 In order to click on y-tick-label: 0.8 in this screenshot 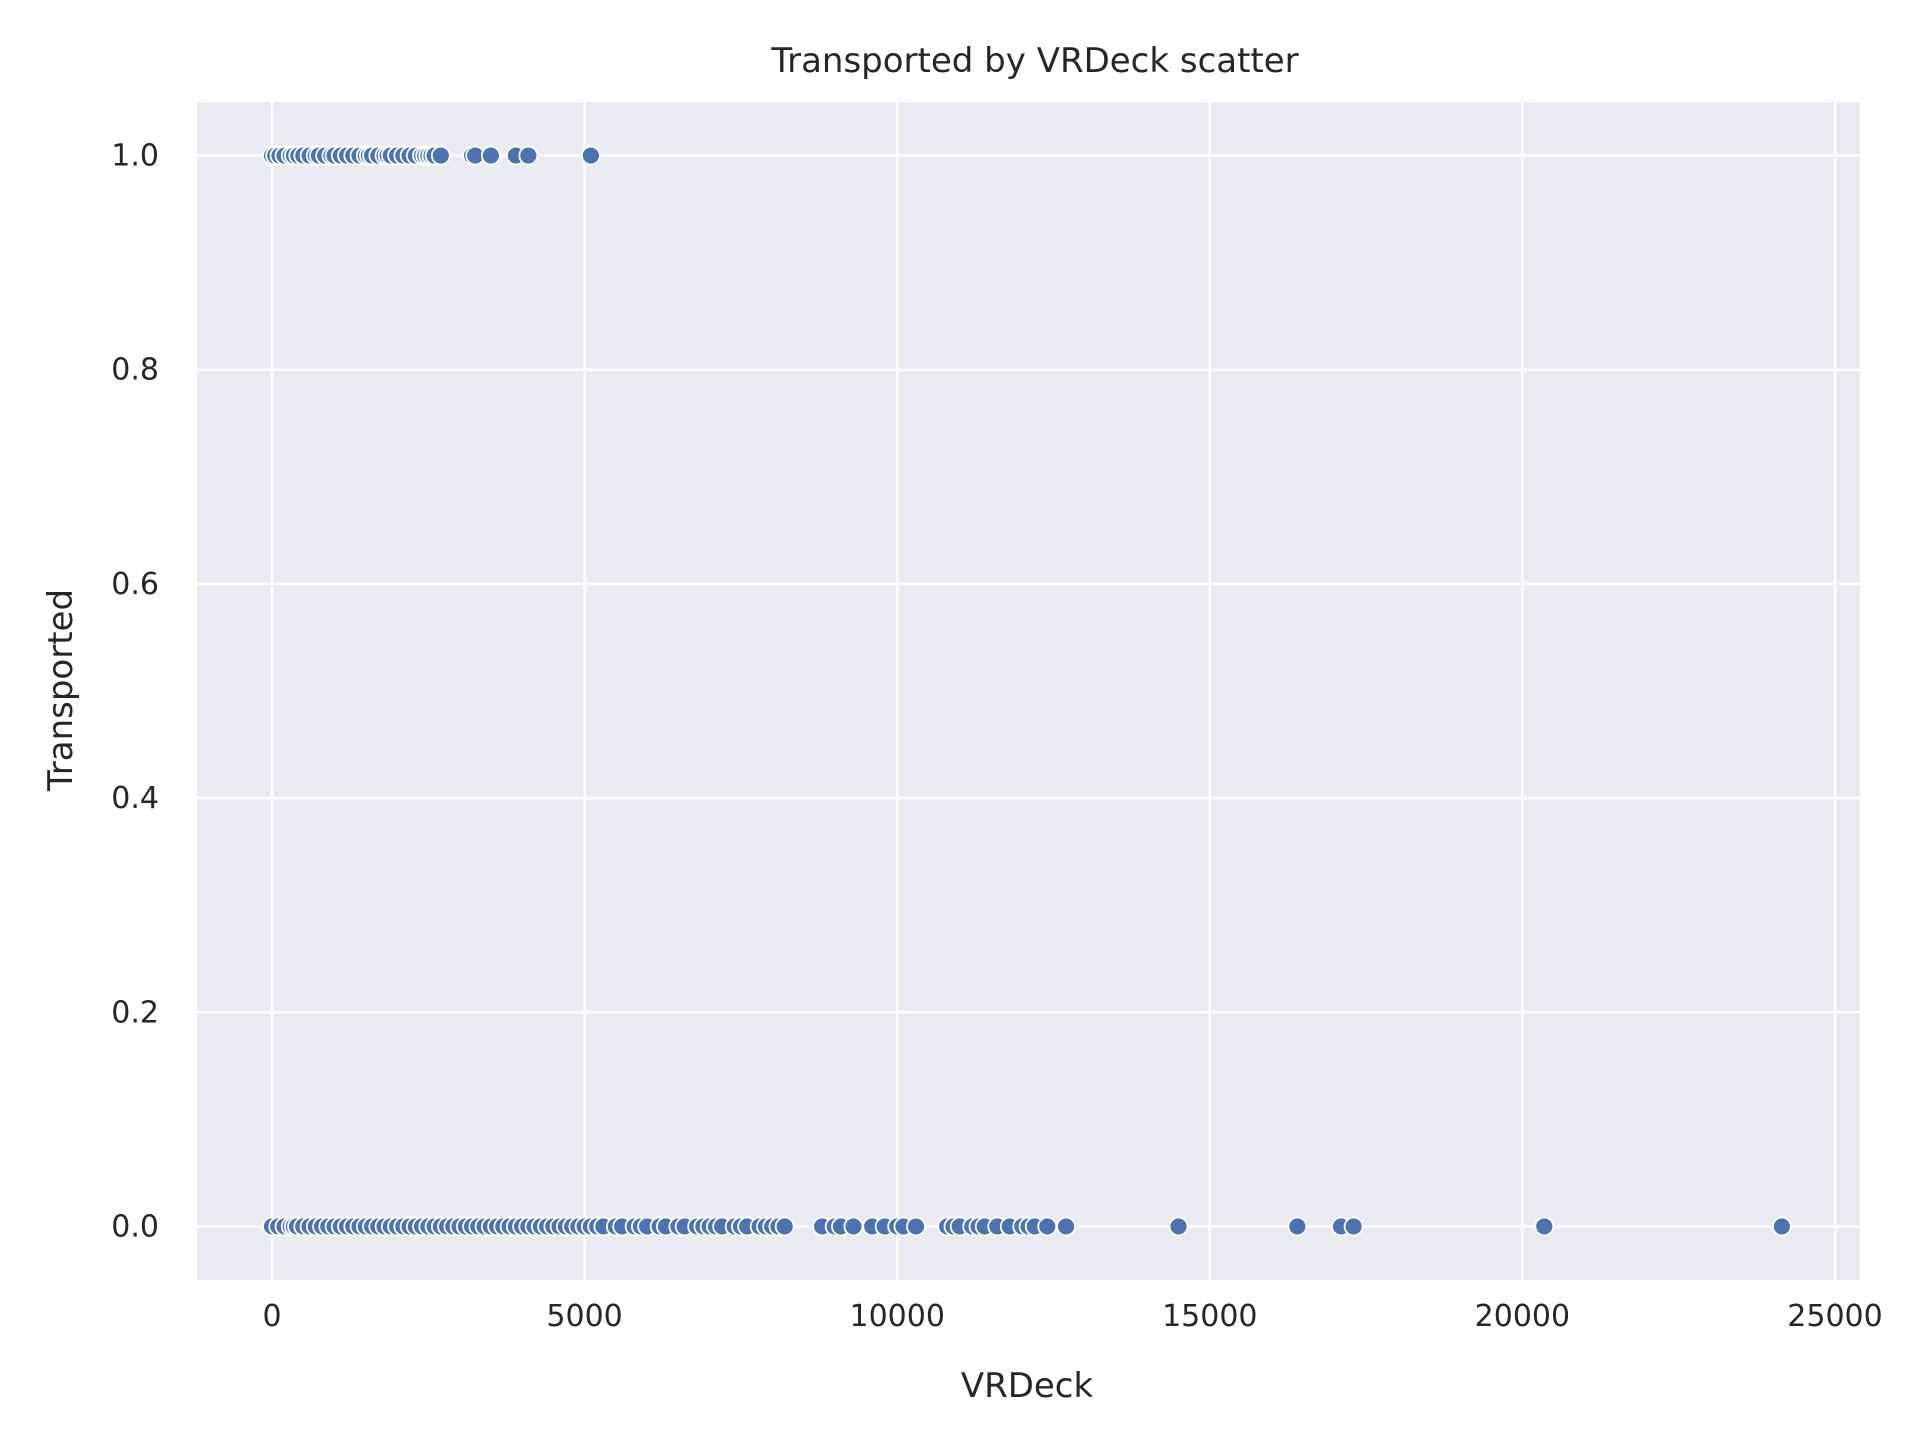, I will do `click(135, 370)`.